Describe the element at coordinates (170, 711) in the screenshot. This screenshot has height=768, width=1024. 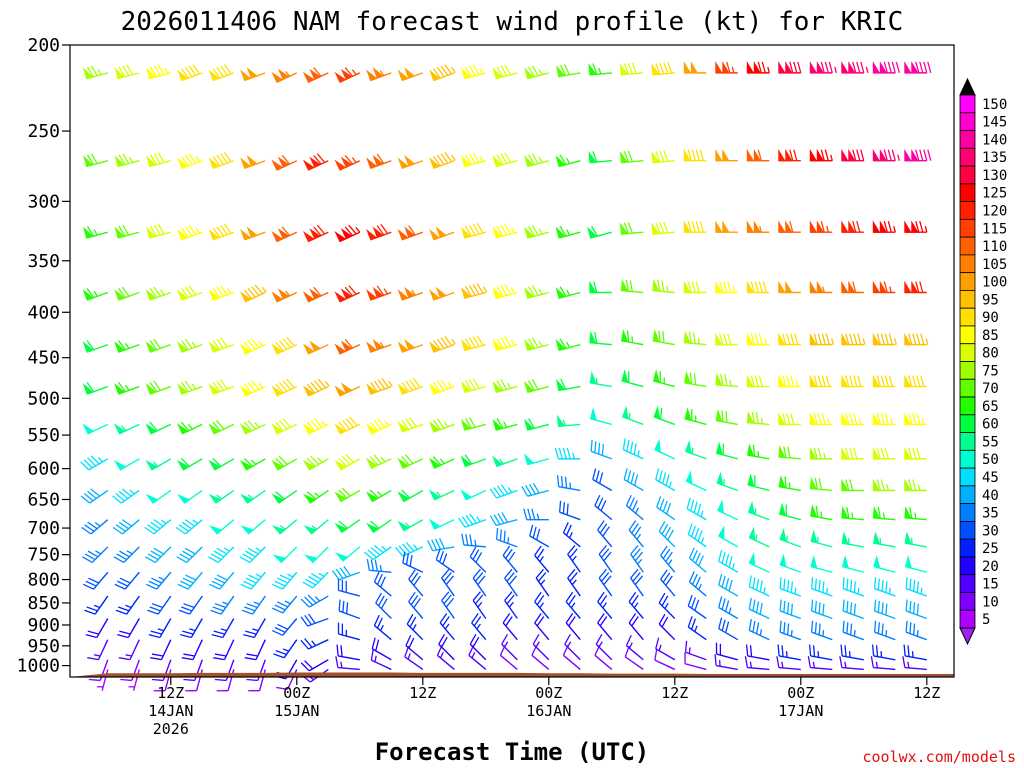
I see `x-tick-label: 14JAN` at that location.